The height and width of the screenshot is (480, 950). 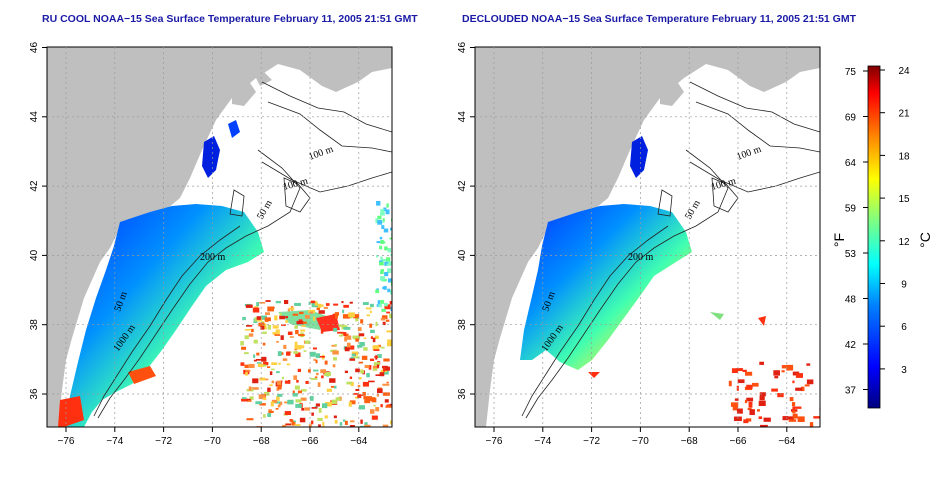 I want to click on fahrenheit-tick-label: 69, so click(x=851, y=118).